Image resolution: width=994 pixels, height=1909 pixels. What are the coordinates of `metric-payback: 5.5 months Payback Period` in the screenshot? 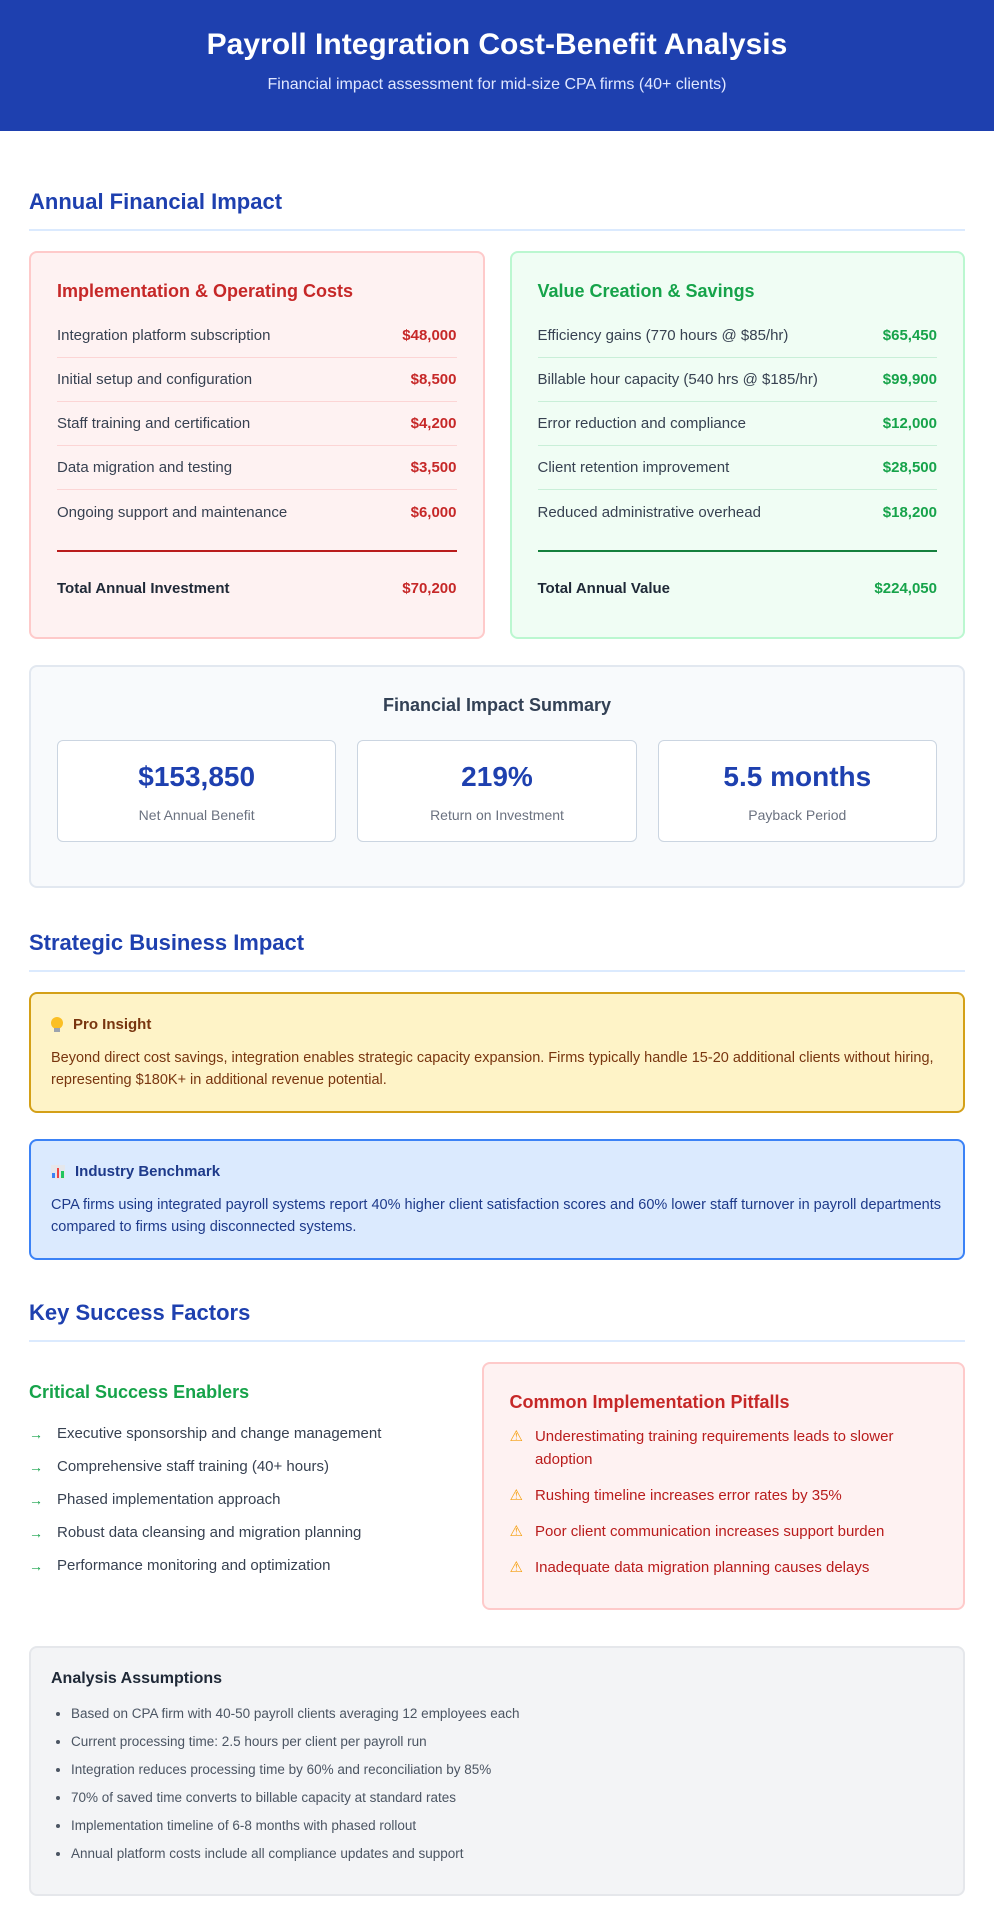 It's located at (797, 791).